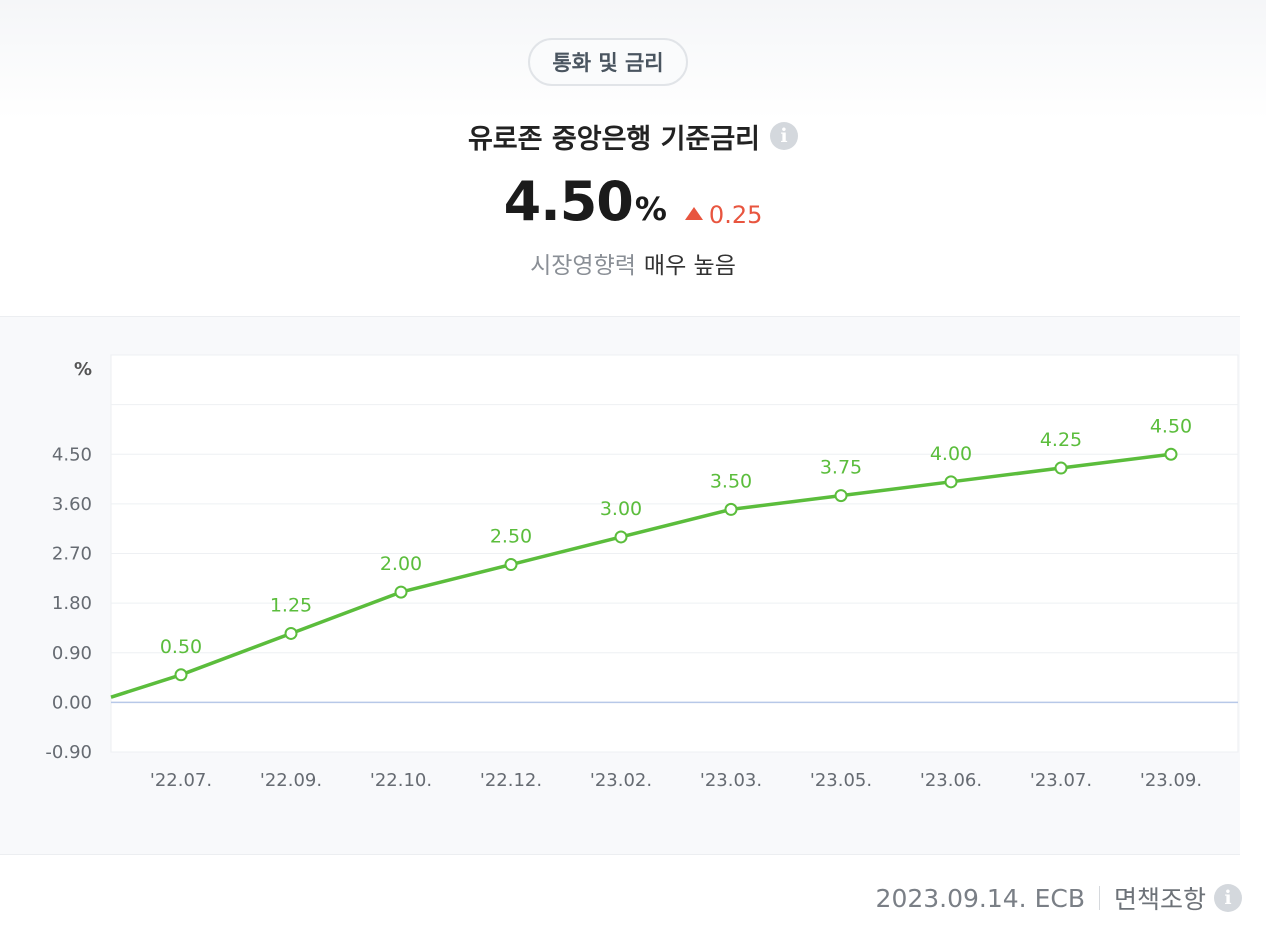 The image size is (1266, 928). Describe the element at coordinates (72, 554) in the screenshot. I see `y-tick-label: 2.70` at that location.